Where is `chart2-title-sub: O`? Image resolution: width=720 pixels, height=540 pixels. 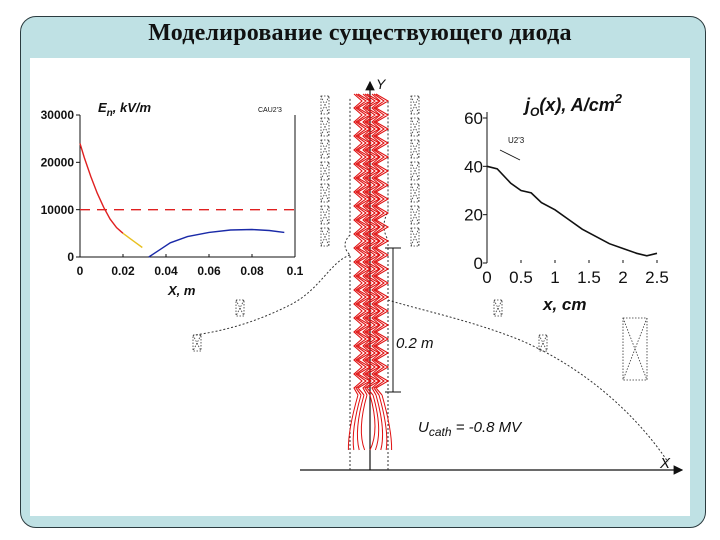 chart2-title-sub: O is located at coordinates (535, 112).